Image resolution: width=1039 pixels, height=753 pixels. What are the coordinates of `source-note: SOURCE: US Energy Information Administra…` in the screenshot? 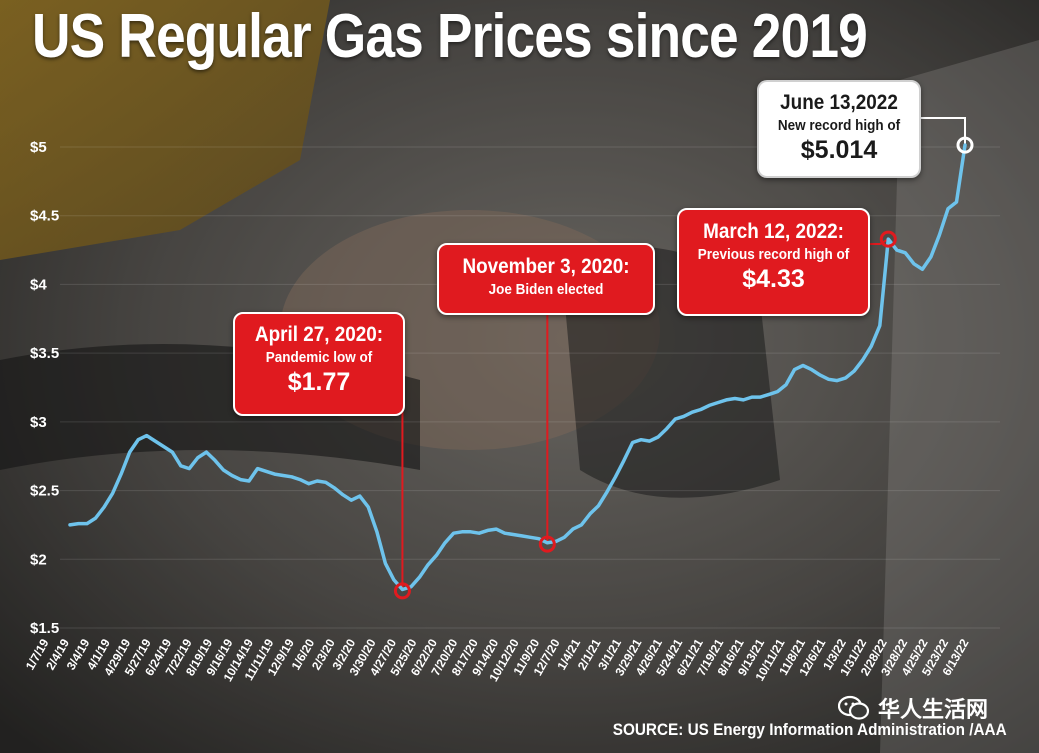 It's located at (810, 729).